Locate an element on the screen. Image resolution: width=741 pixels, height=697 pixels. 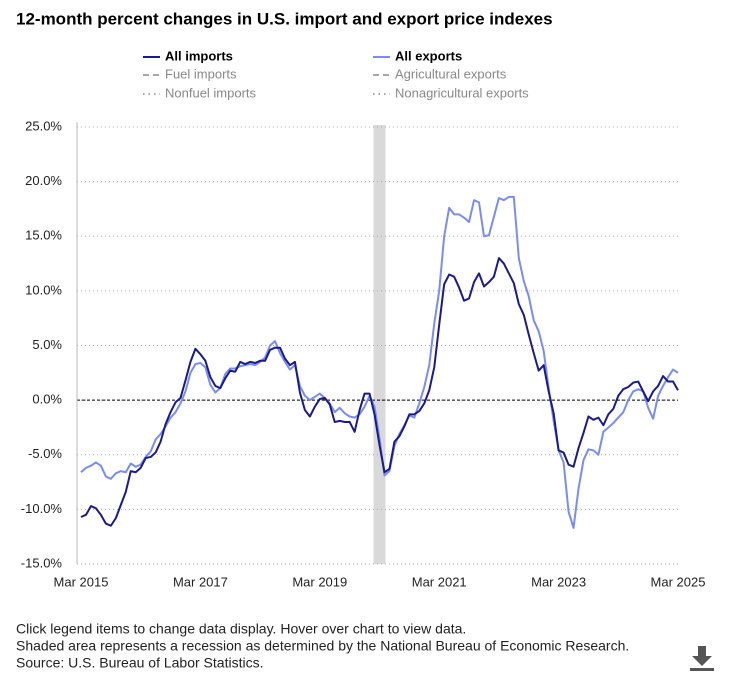
x-tick-label: Mar 2025 is located at coordinates (678, 581).